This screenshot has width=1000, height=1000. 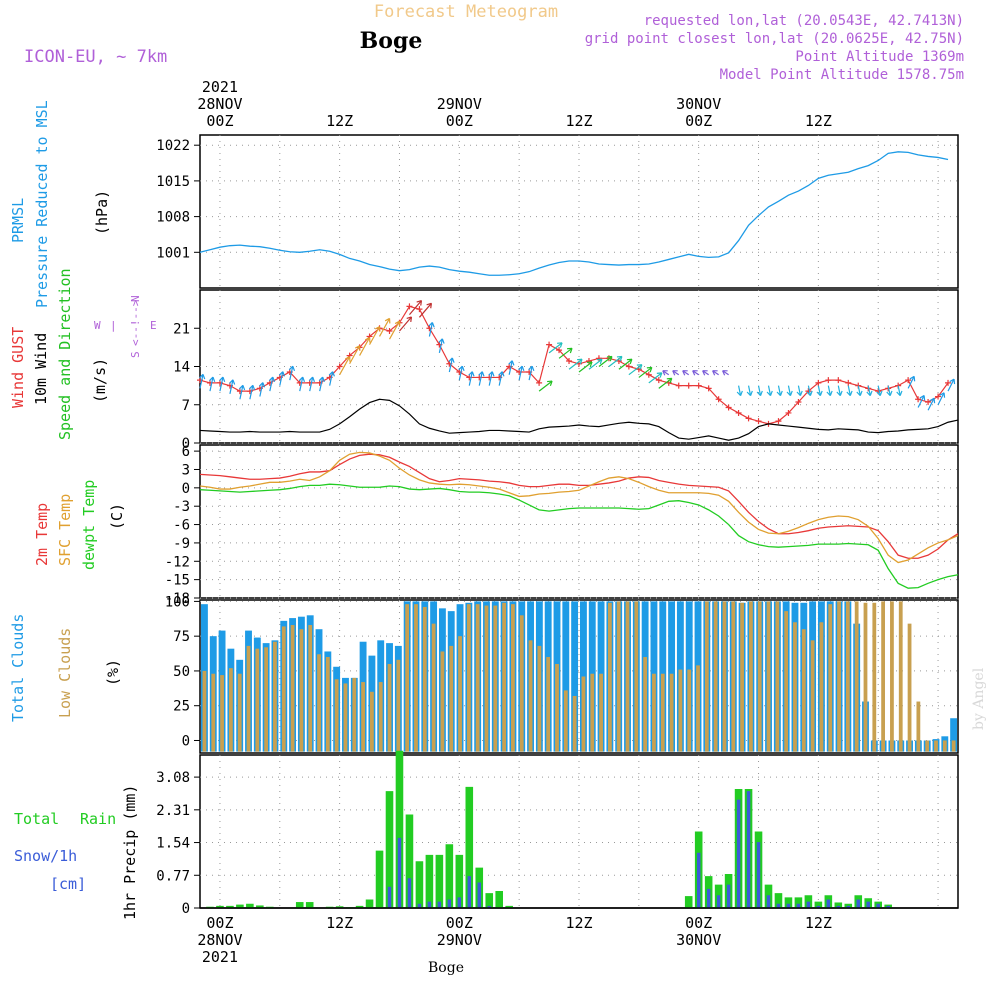 What do you see at coordinates (42, 204) in the screenshot?
I see `pressure-msl-label: Pressure Reduced to MSL` at bounding box center [42, 204].